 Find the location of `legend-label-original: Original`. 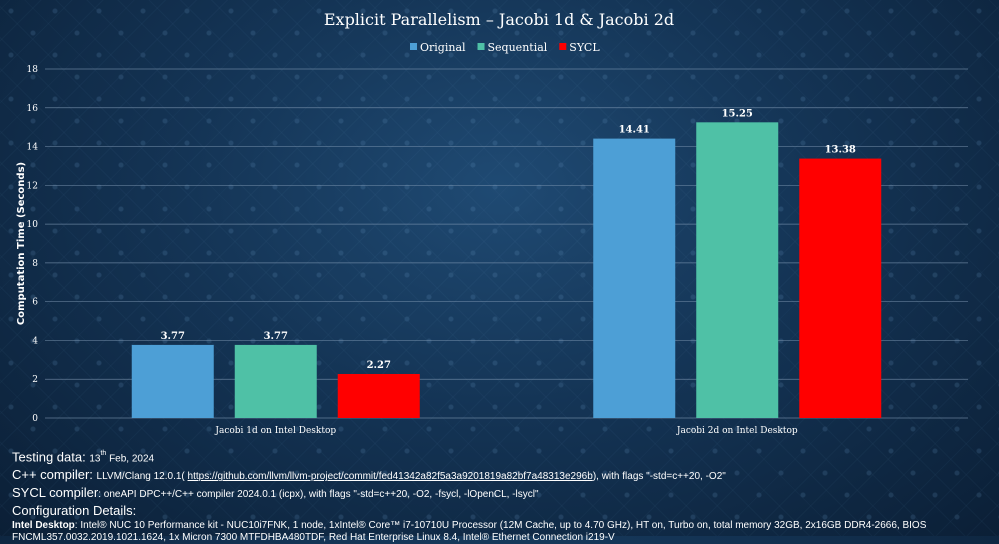

legend-label-original: Original is located at coordinates (443, 47).